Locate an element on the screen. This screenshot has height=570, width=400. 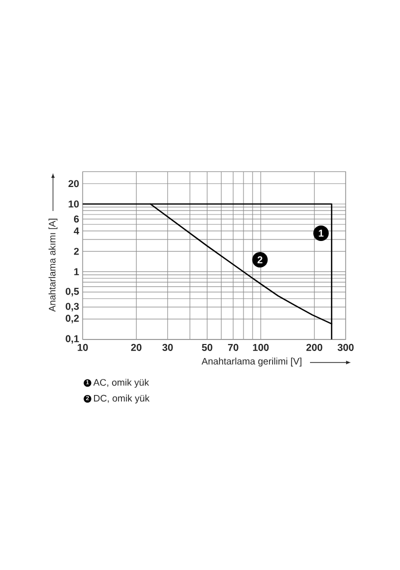
y-axis-title: Anahtarlama akımı [A] is located at coordinates (53, 265).